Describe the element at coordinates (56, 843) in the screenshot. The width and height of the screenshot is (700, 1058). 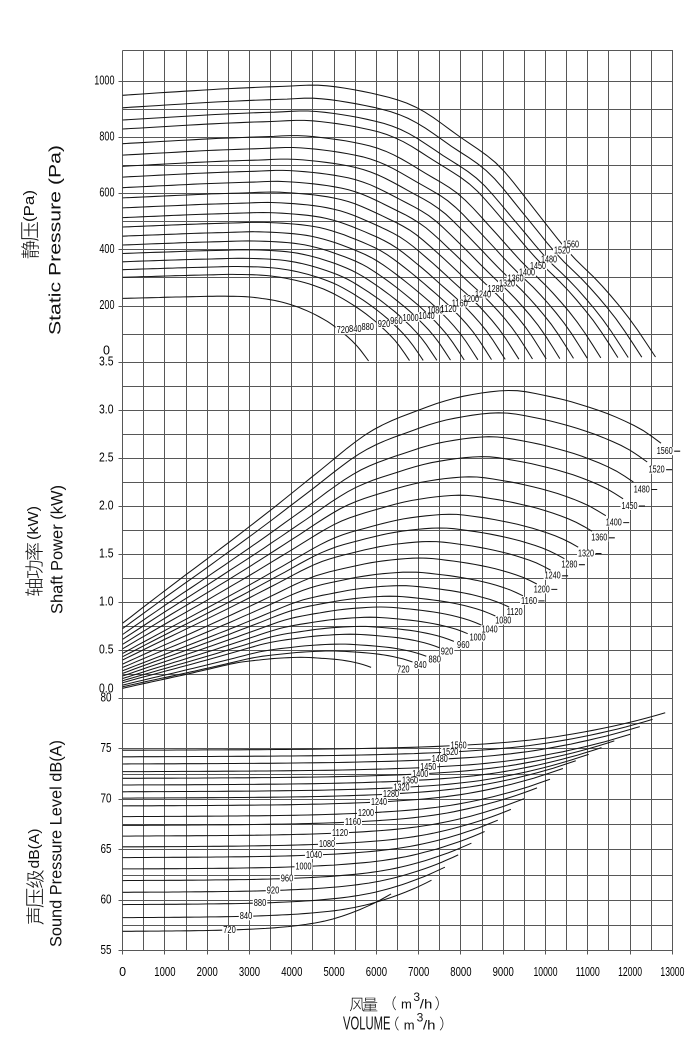
I see `svg-text: Sound Pressure Level dB(A)` at that location.